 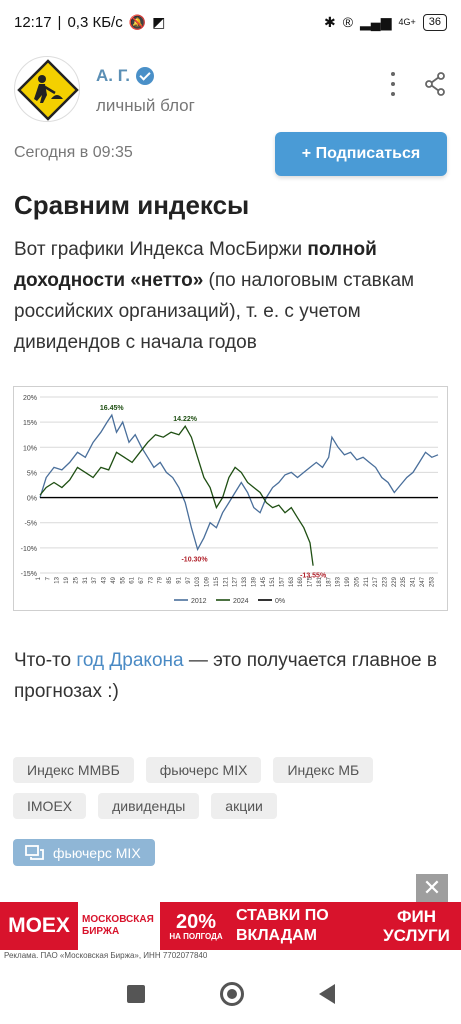 I want to click on x-tick-label: 139, so click(x=254, y=581).